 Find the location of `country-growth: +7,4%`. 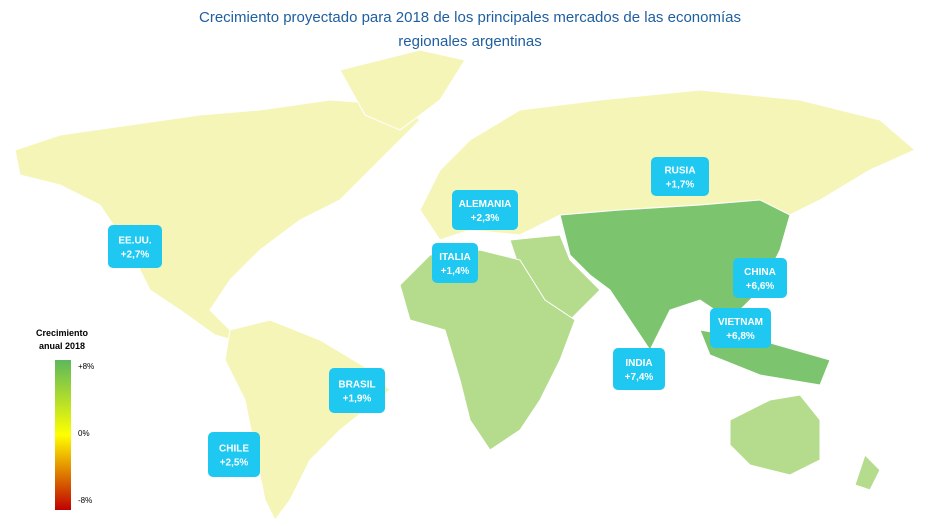

country-growth: +7,4% is located at coordinates (639, 377).